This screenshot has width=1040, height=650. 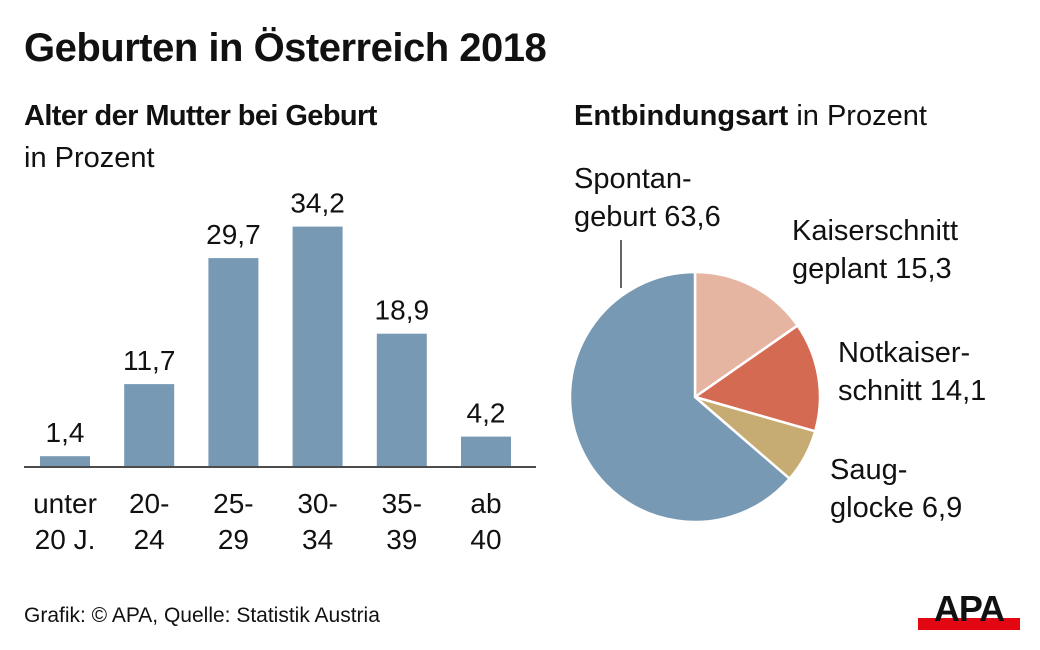 What do you see at coordinates (633, 179) in the screenshot?
I see `pie-label: Spontan-` at bounding box center [633, 179].